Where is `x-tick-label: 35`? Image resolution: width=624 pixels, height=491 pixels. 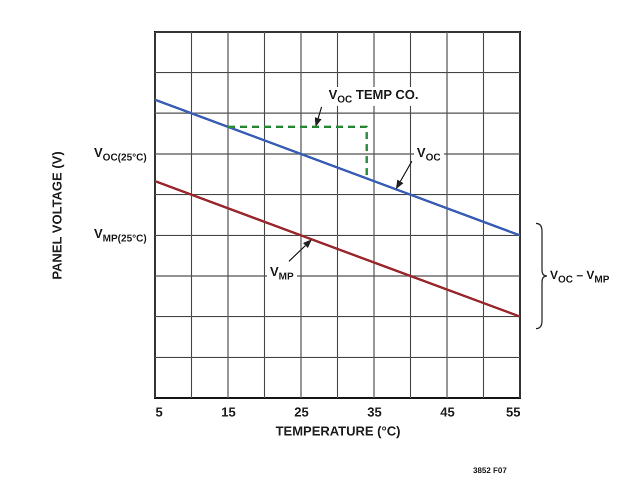
x-tick-label: 35 is located at coordinates (374, 412).